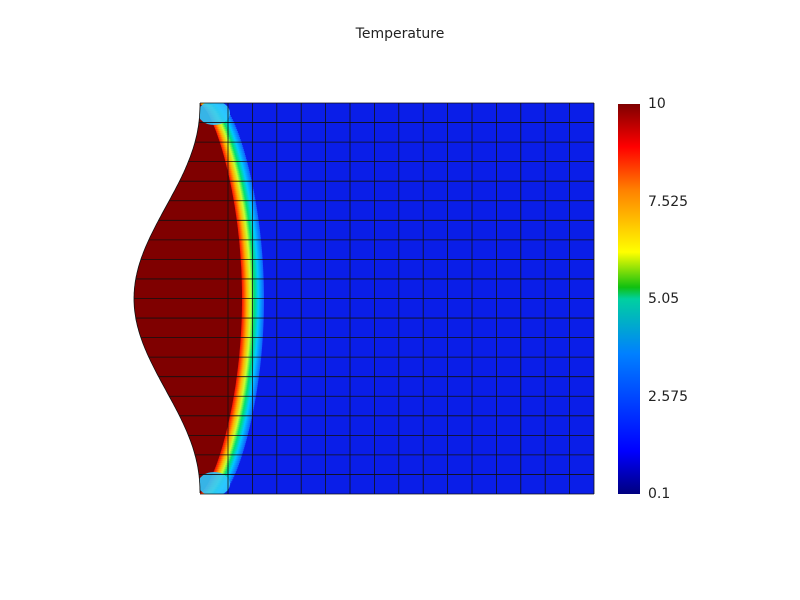 This screenshot has width=800, height=600. What do you see at coordinates (629, 299) in the screenshot?
I see `colorbar` at bounding box center [629, 299].